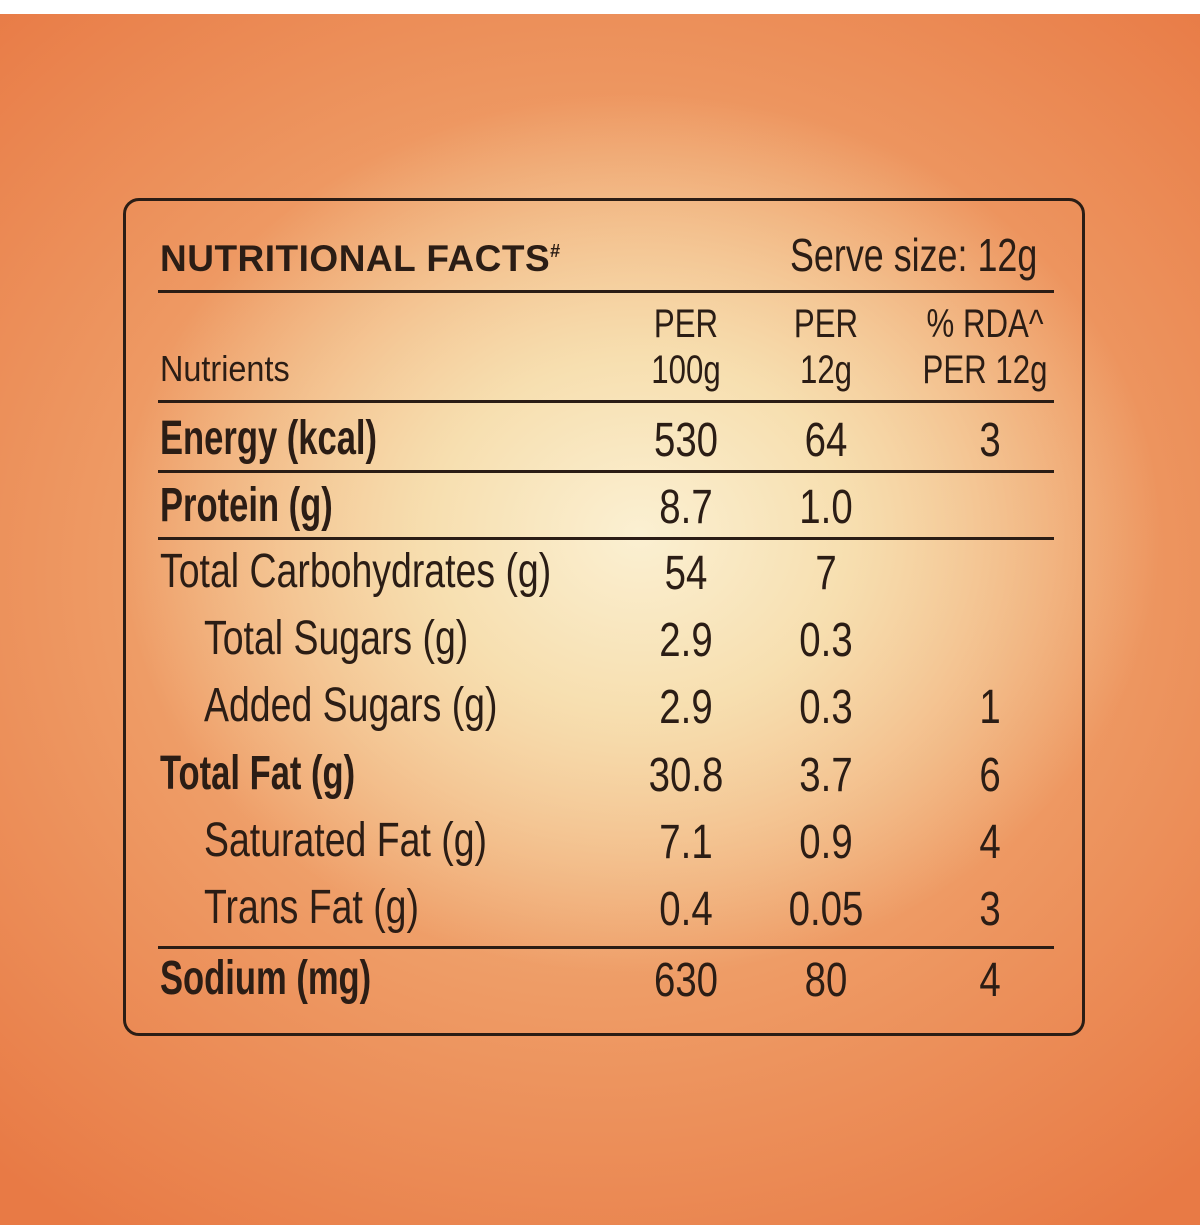 The width and height of the screenshot is (1200, 1225). What do you see at coordinates (686, 775) in the screenshot?
I see `value-per100: 30.8` at bounding box center [686, 775].